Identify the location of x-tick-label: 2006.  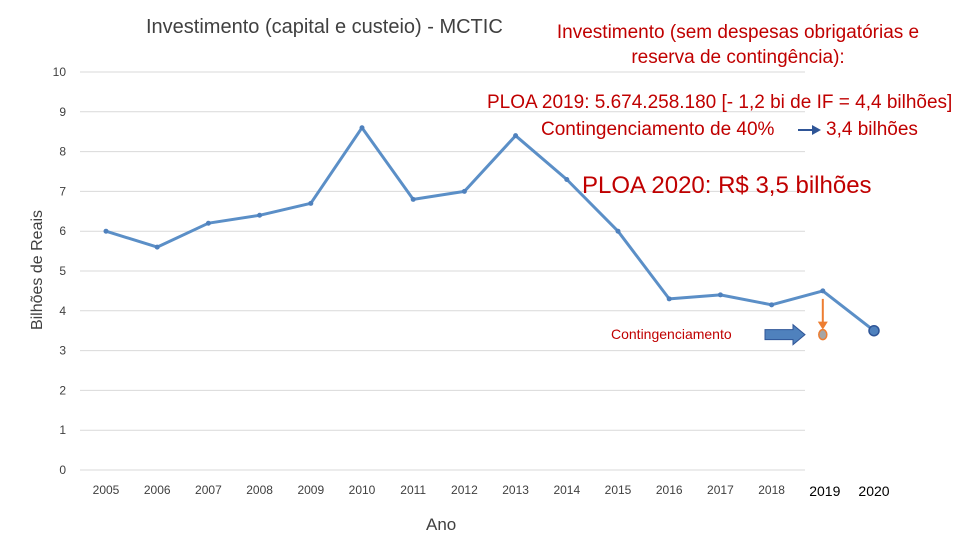
(157, 490).